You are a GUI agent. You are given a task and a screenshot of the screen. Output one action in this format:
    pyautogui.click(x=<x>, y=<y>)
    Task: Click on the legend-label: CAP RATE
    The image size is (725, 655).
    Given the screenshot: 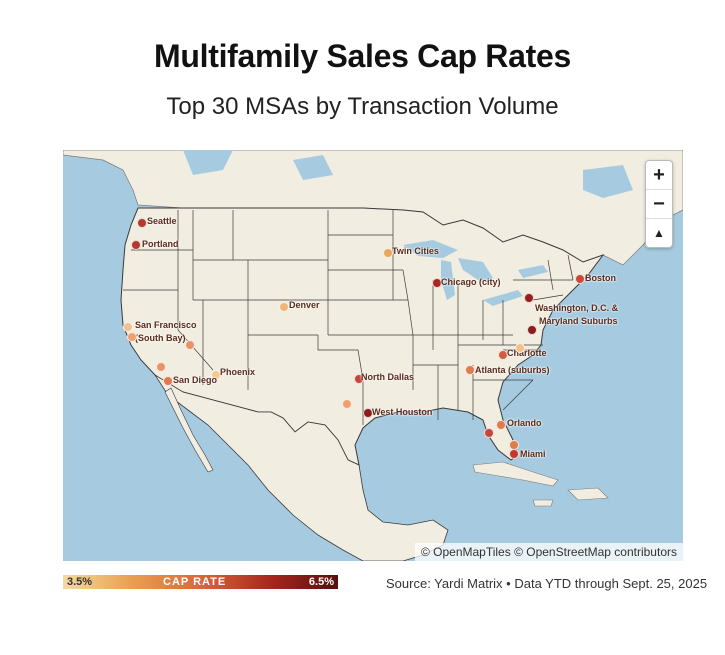 What is the action you would take?
    pyautogui.click(x=195, y=582)
    